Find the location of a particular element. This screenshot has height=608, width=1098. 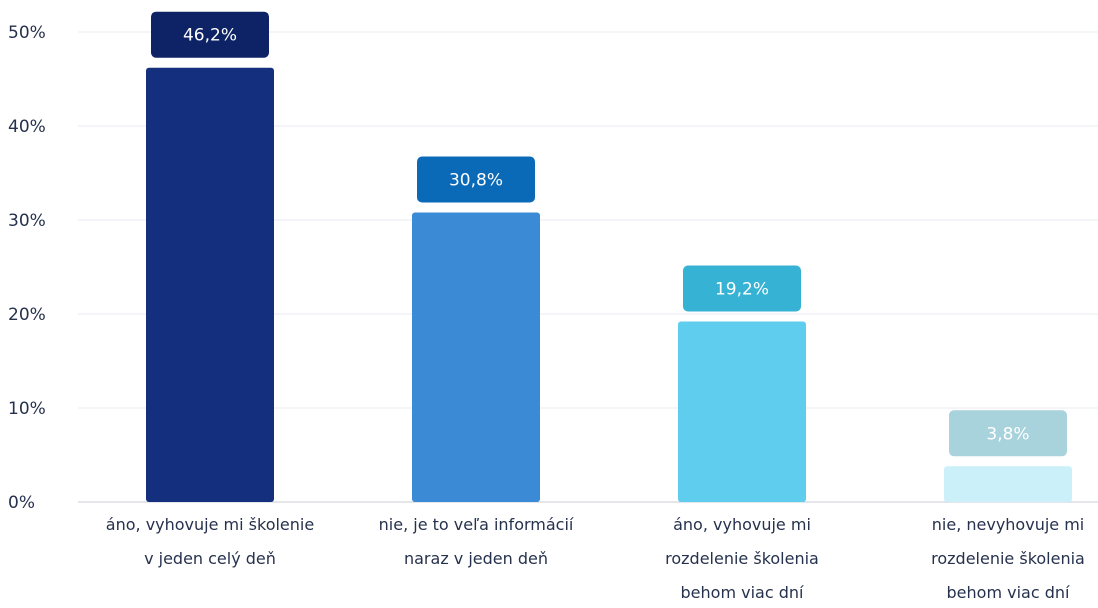

y-tick-label: 30% is located at coordinates (27, 221).